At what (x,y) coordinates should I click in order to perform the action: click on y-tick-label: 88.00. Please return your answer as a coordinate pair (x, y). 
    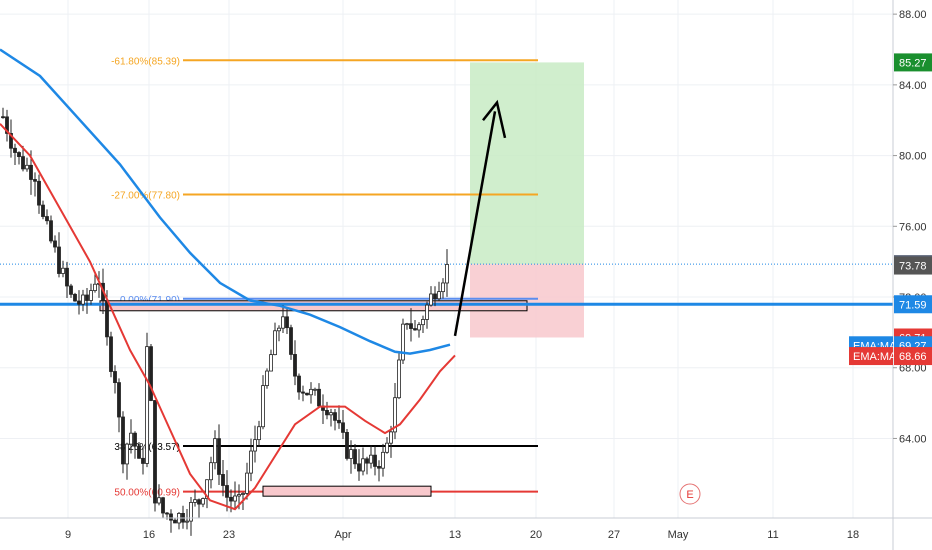
    Looking at the image, I should click on (913, 15).